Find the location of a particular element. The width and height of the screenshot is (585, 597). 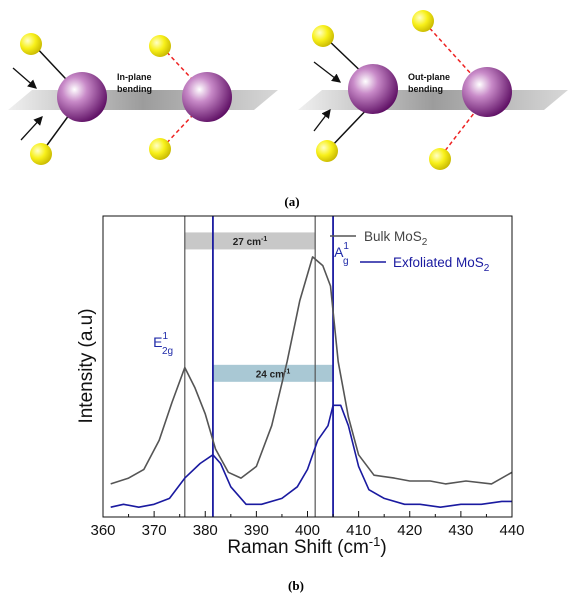

x-tick-label-4: 400 is located at coordinates (307, 530).